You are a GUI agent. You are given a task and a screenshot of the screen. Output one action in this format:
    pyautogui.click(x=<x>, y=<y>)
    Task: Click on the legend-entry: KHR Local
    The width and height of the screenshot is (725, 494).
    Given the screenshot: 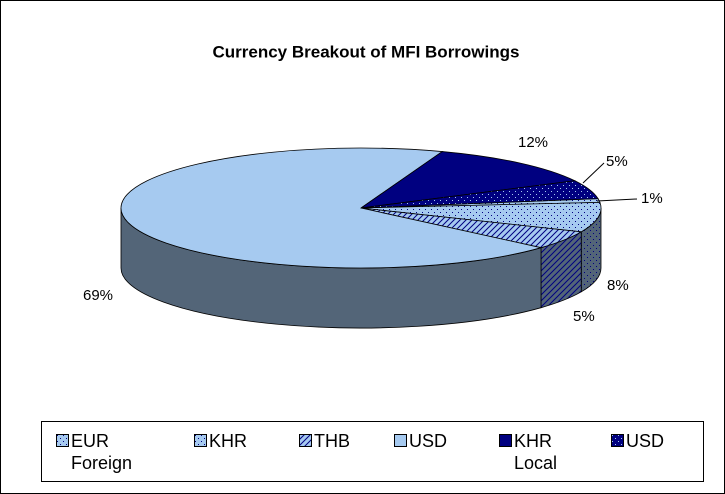 What is the action you would take?
    pyautogui.click(x=555, y=455)
    